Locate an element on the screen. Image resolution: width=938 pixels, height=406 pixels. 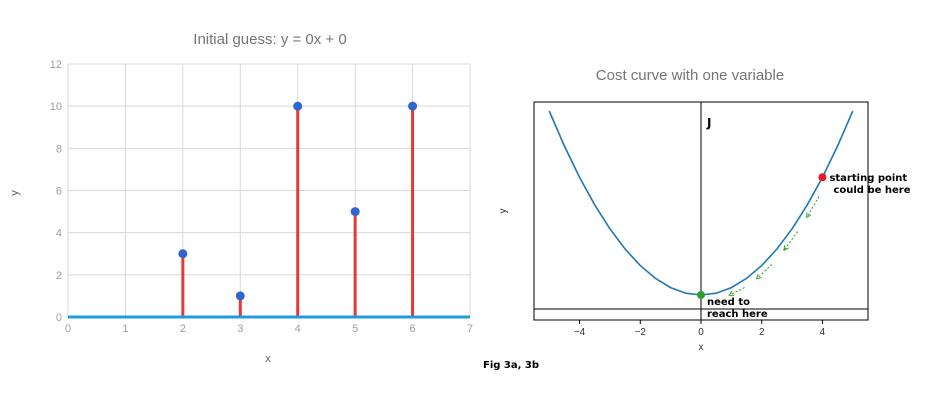
chart-a-x-axis-label: x is located at coordinates (268, 359).